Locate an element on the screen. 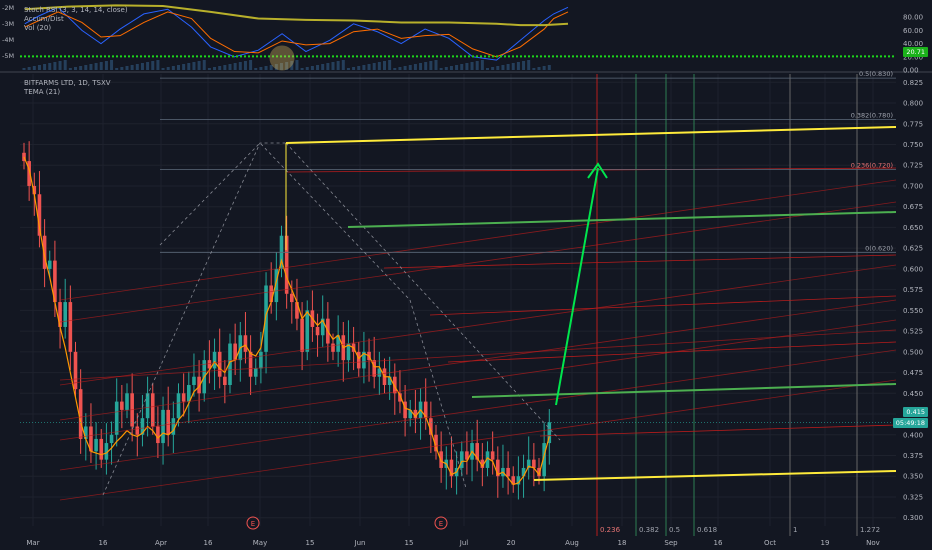 The image size is (932, 550). last-price-tag: 0.415 is located at coordinates (915, 412).